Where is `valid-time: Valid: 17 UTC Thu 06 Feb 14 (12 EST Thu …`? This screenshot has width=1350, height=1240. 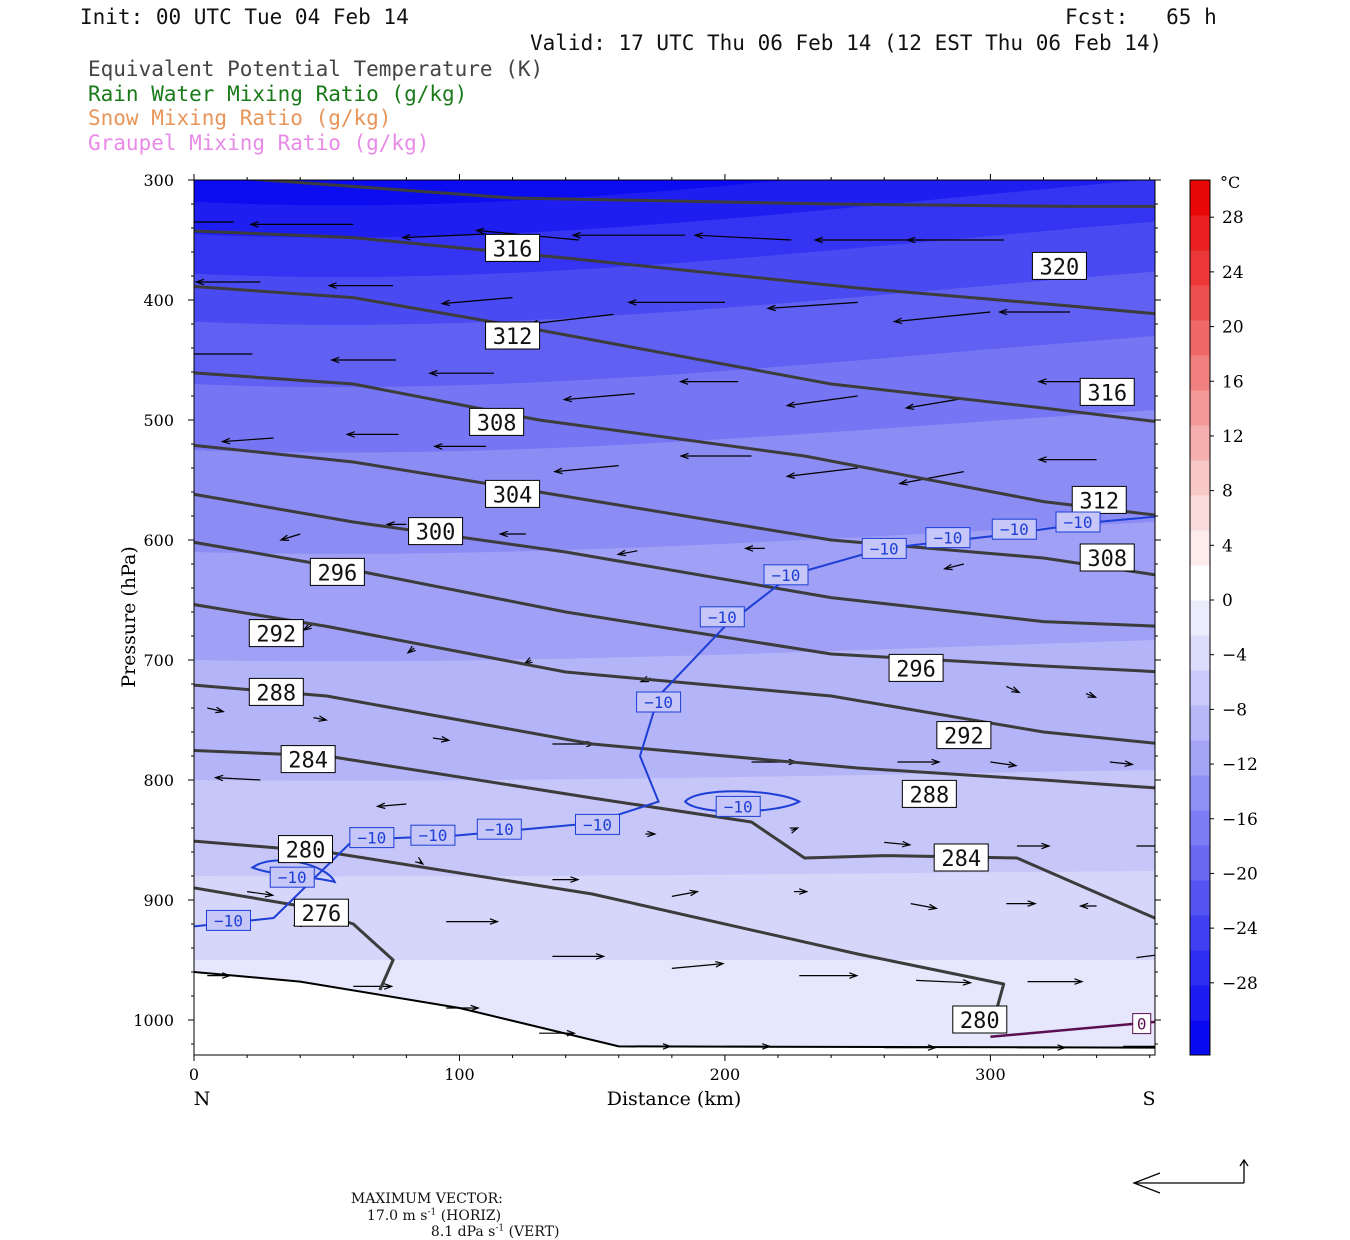
valid-time: Valid: 17 UTC Thu 06 Feb 14 (12 EST Thu … is located at coordinates (846, 43).